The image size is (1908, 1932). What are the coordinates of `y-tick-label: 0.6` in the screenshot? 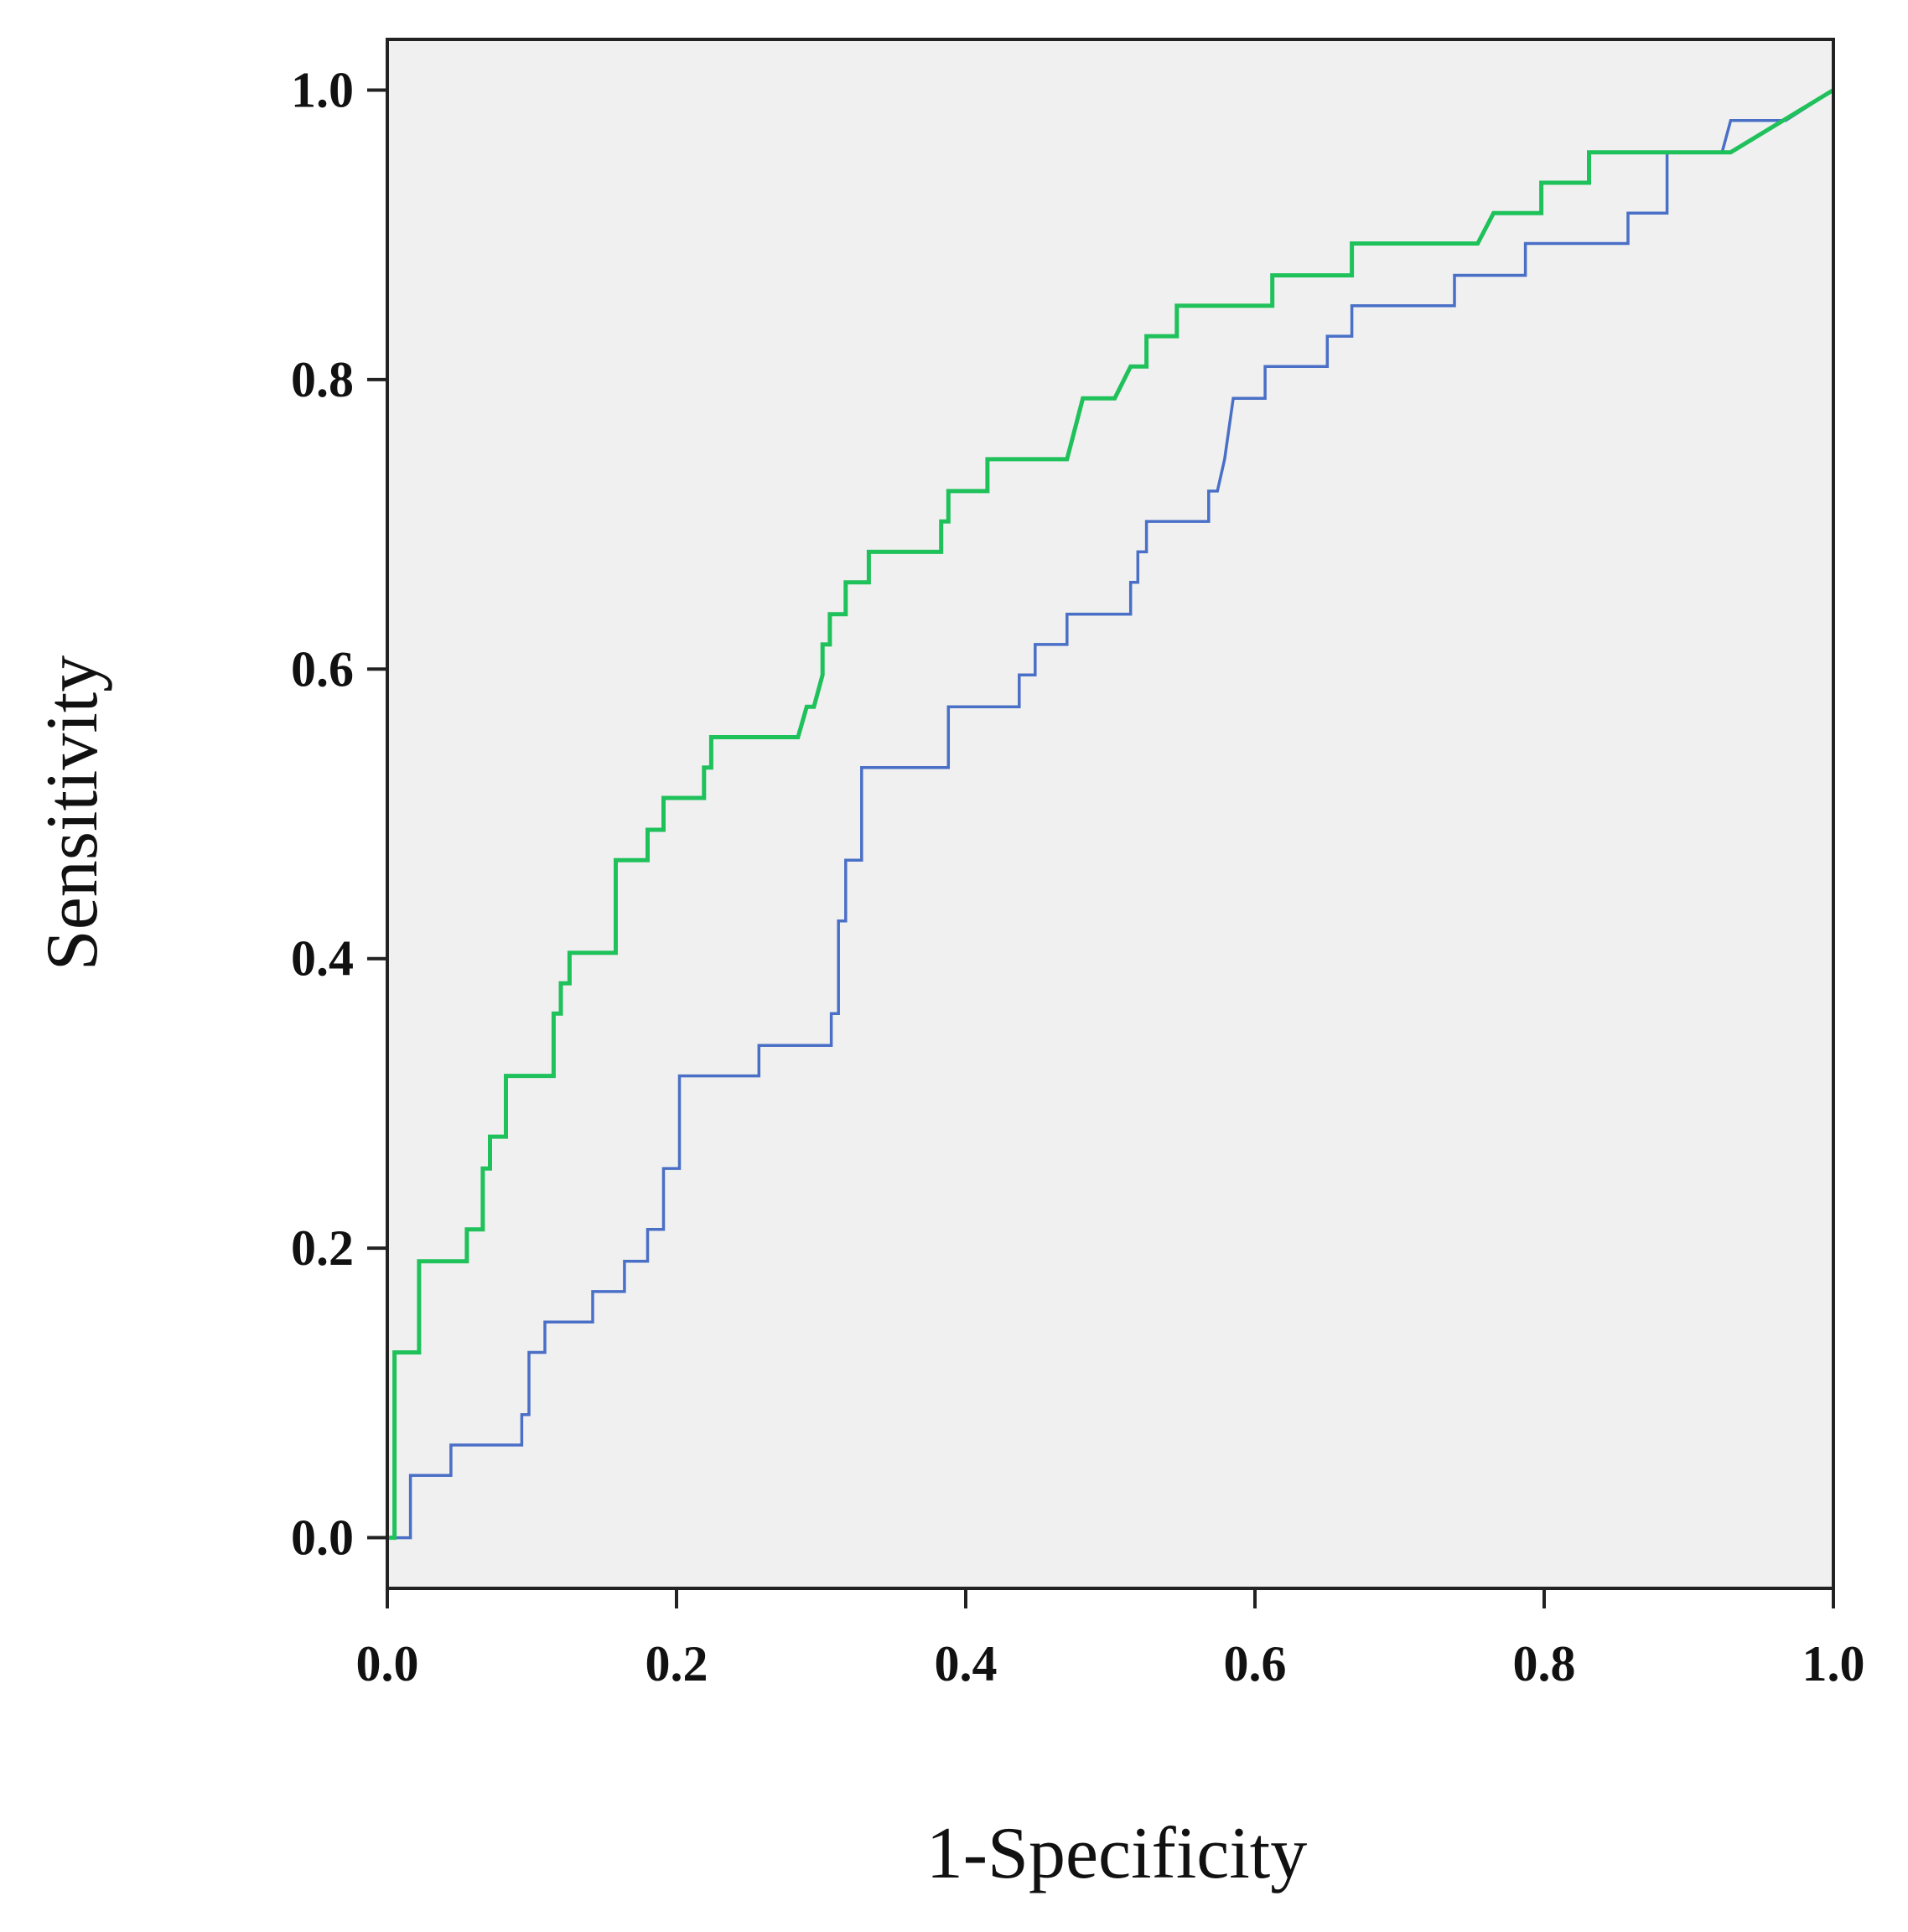 It's located at (322, 669).